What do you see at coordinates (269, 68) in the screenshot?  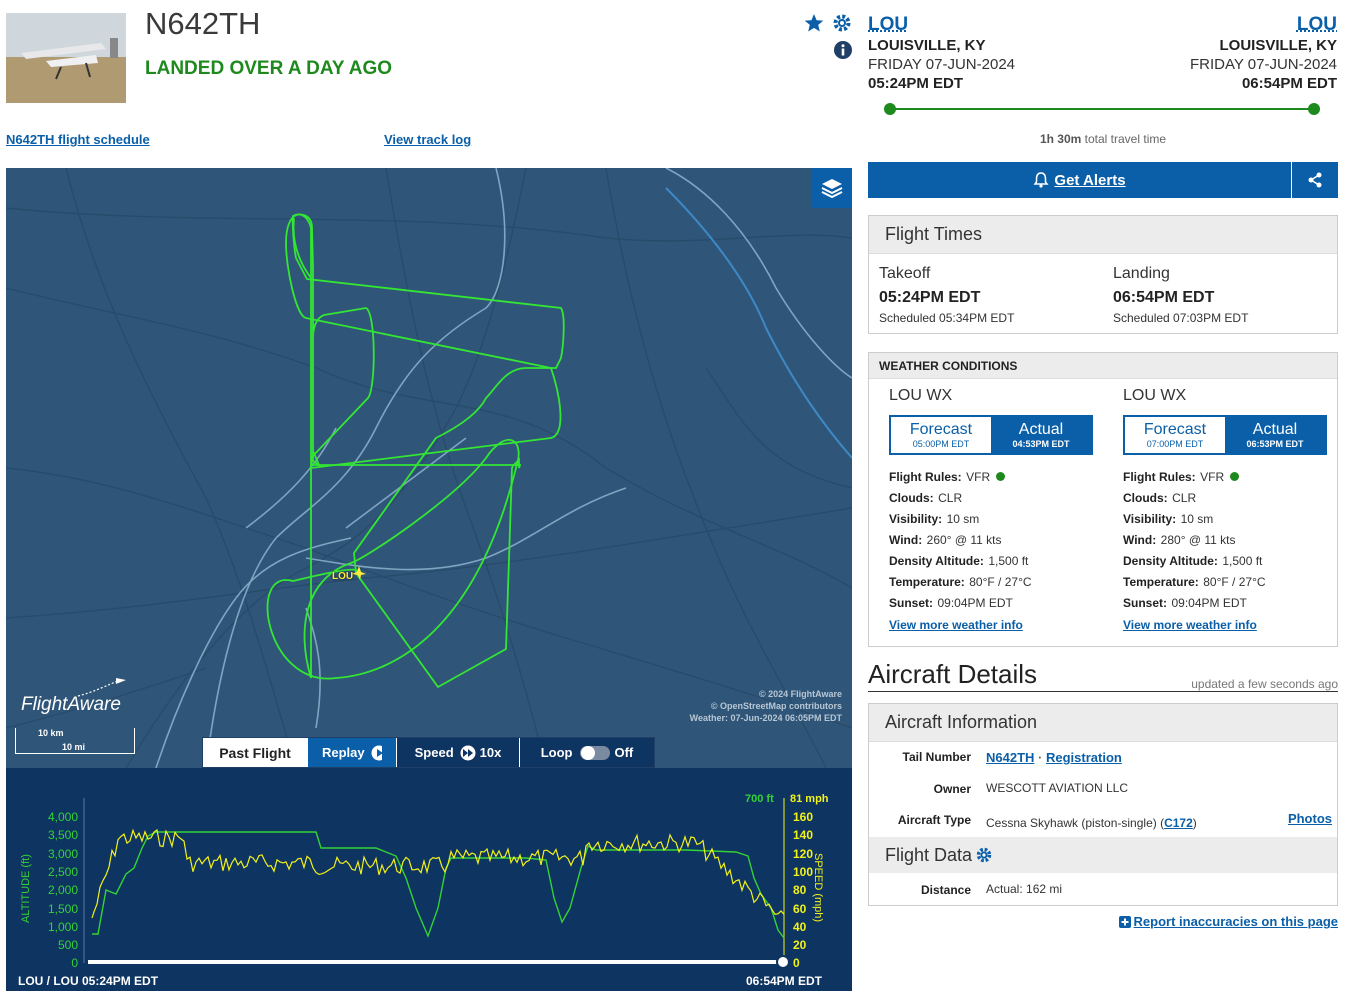 I see `flight-status: LANDED OVER A DAY AGO` at bounding box center [269, 68].